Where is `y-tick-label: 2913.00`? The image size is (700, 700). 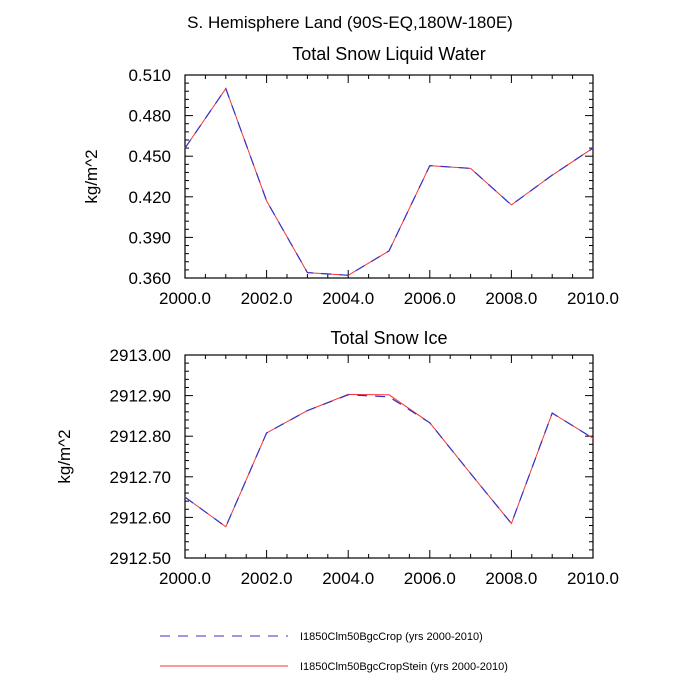 y-tick-label: 2913.00 is located at coordinates (140, 355).